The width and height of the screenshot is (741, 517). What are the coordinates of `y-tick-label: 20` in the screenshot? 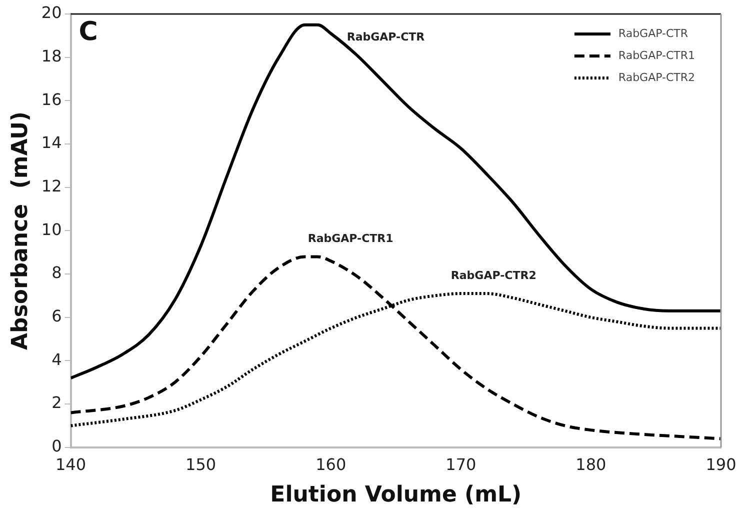 It's located at (51, 12).